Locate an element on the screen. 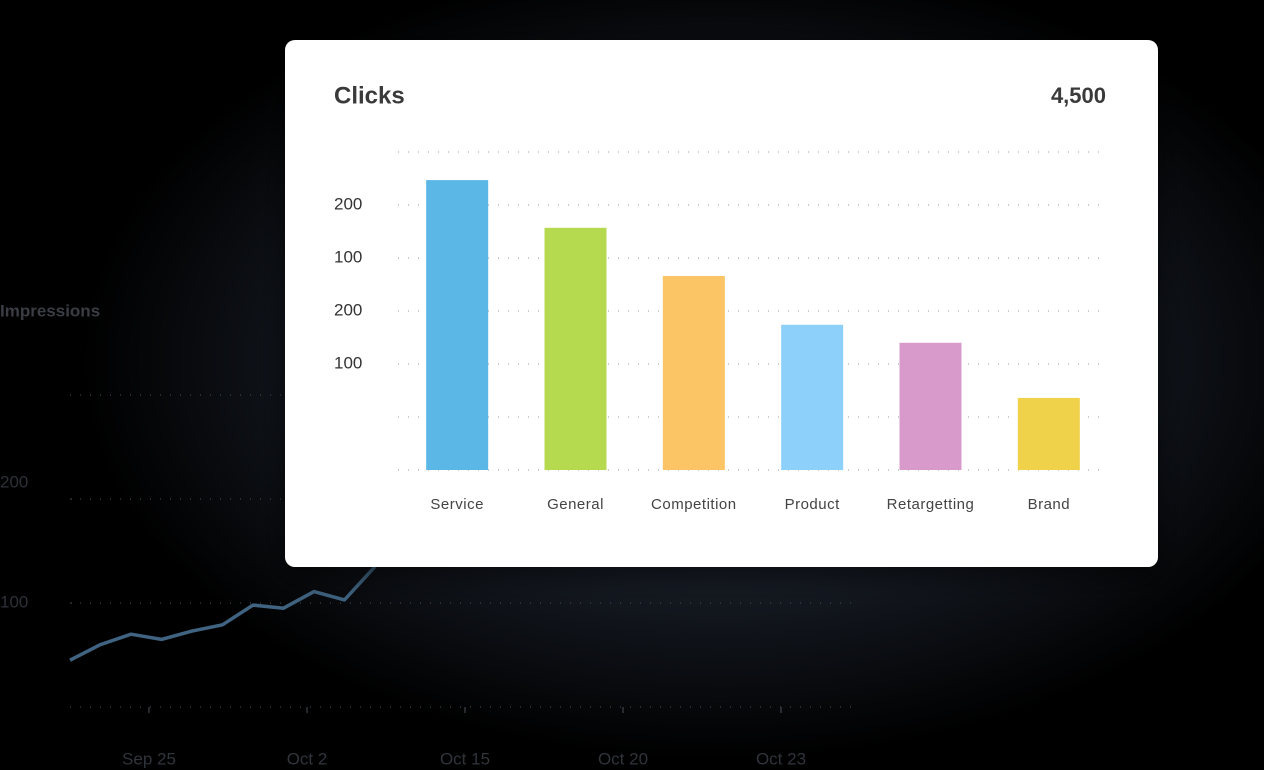 The height and width of the screenshot is (770, 1264). x-tick-label: Service is located at coordinates (457, 504).